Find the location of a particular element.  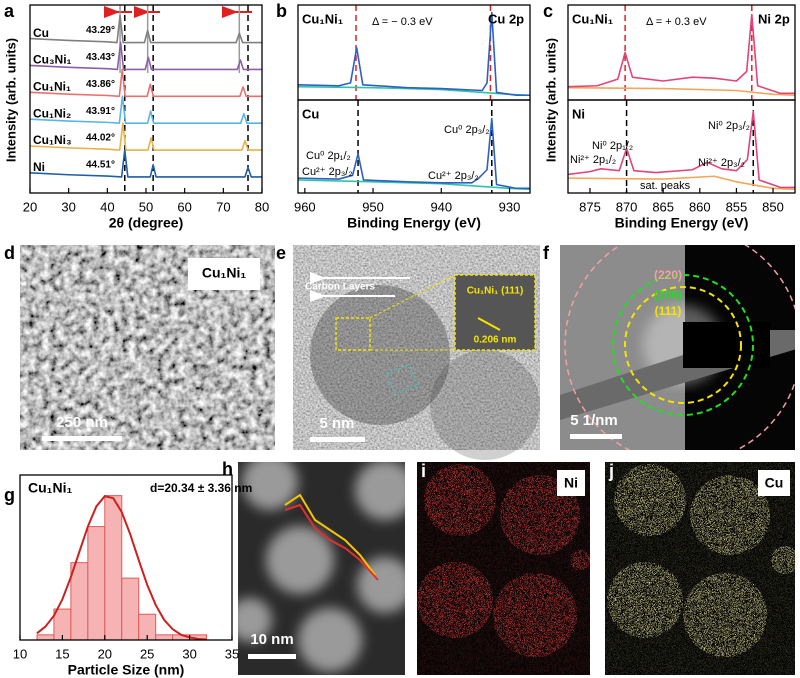

series-label: Cu₁Ni₃ is located at coordinates (52, 140).